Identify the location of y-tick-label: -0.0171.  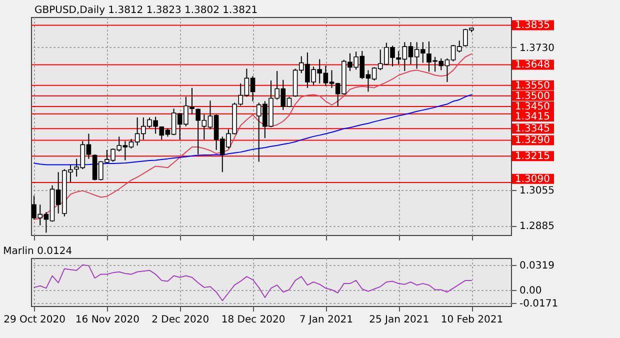
(539, 304).